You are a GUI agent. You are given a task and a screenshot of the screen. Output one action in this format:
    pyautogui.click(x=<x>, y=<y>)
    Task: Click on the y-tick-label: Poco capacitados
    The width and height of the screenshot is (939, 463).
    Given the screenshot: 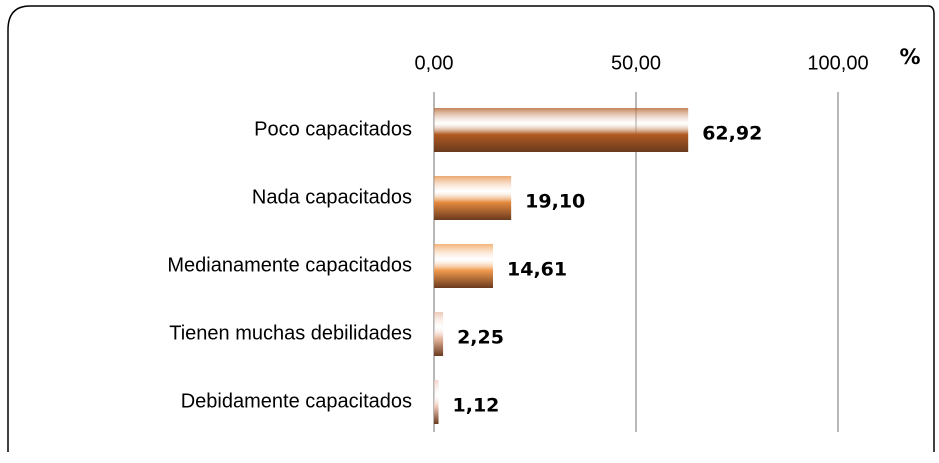 What is the action you would take?
    pyautogui.click(x=333, y=129)
    